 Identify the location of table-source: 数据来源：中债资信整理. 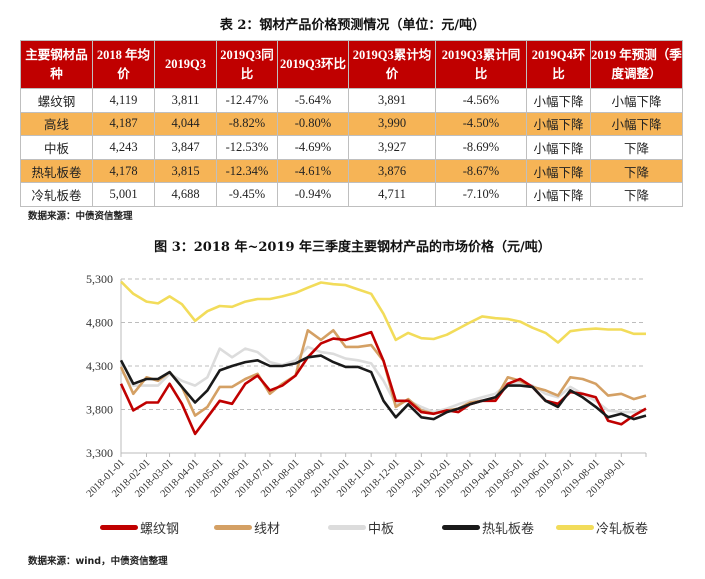
(80, 216).